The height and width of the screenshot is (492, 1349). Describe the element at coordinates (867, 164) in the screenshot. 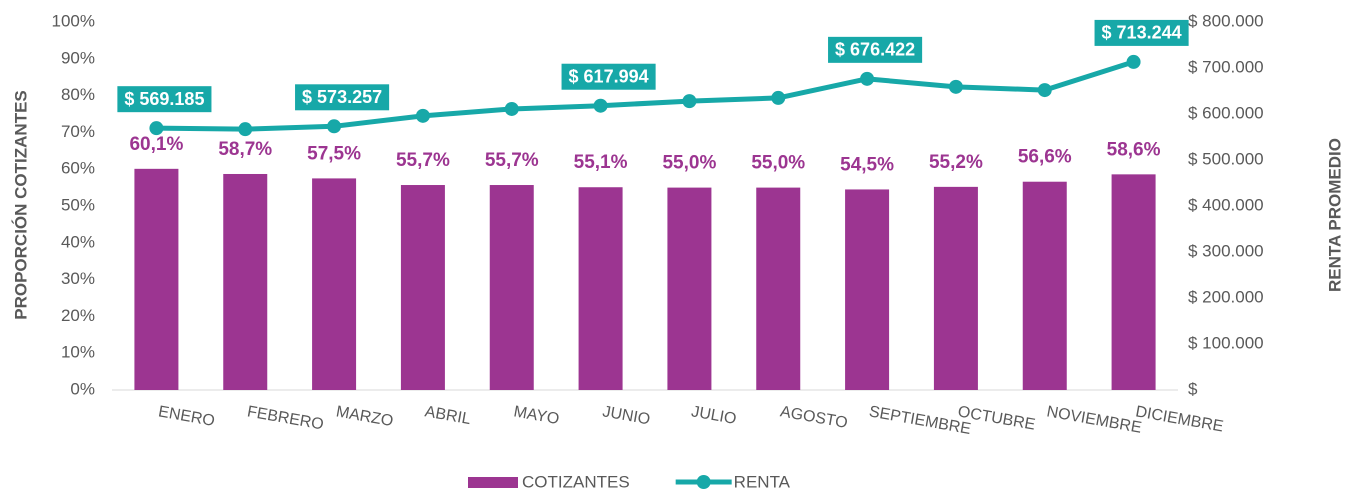

I see `bar-value-label: 54,5%` at that location.